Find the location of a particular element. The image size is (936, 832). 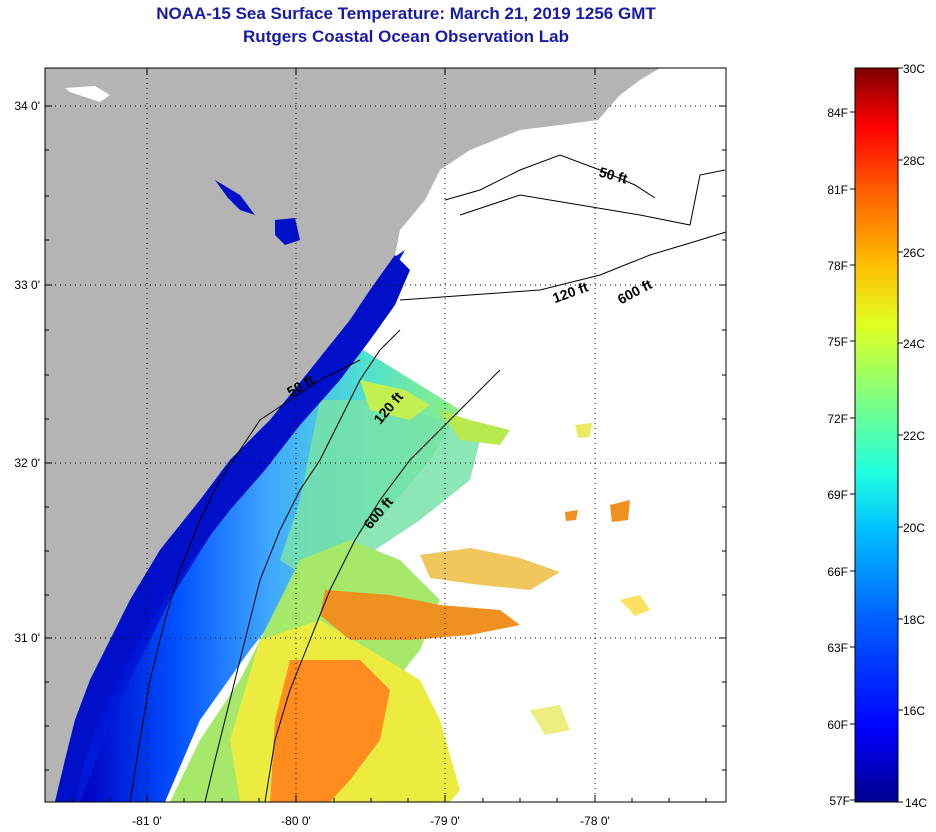

map-subtitle: Rutgers Coastal Ocean Observation Lab is located at coordinates (406, 36).